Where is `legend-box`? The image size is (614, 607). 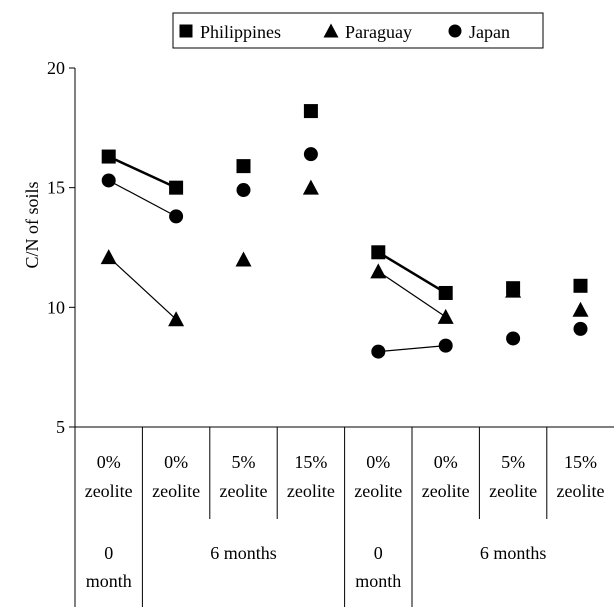
legend-box is located at coordinates (358, 30).